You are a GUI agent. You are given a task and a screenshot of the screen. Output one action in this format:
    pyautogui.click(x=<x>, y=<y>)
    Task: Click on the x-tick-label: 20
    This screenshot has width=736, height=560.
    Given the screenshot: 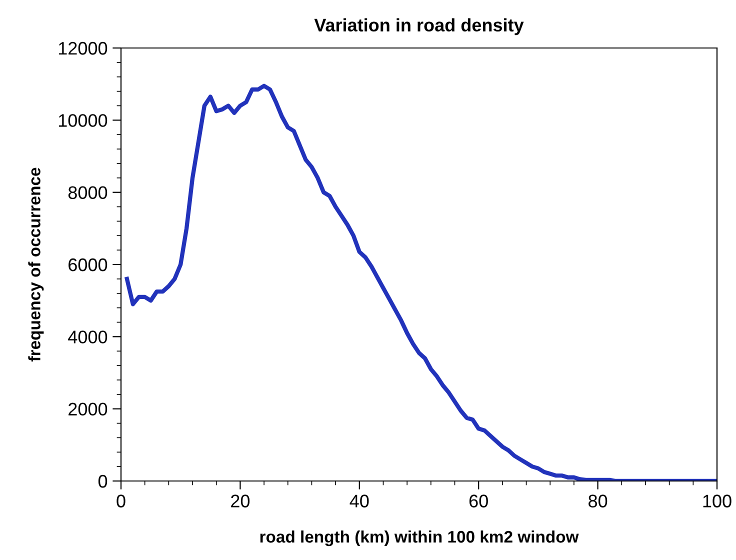 What is the action you would take?
    pyautogui.click(x=240, y=501)
    